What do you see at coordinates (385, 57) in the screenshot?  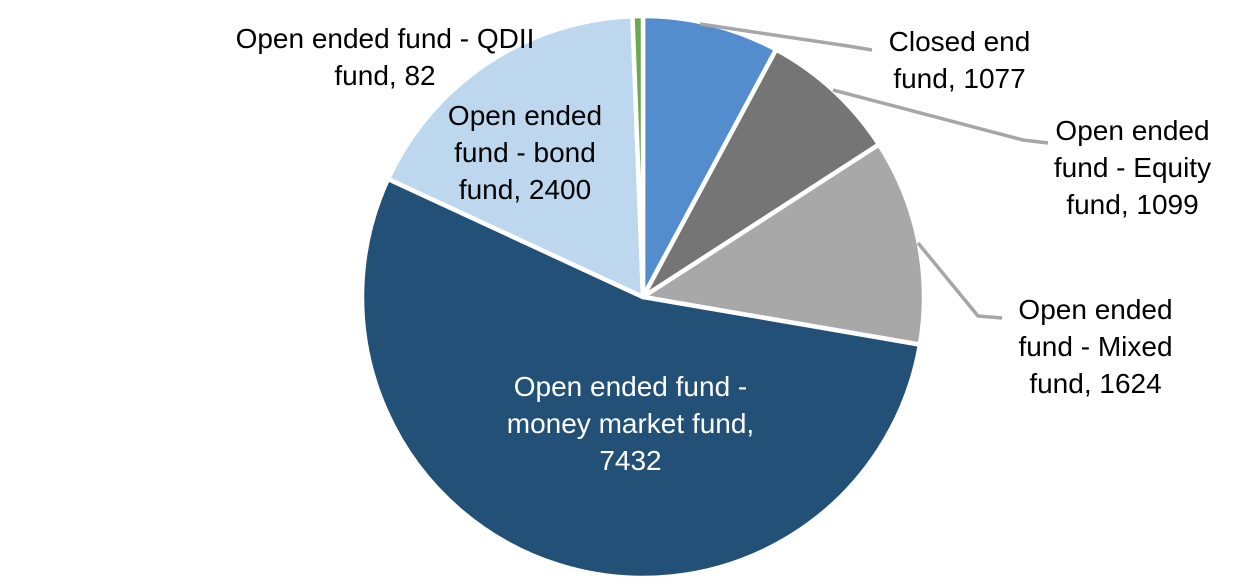 I see `data-label-qdii-fund: Open ended fund - QDII fund, 82` at bounding box center [385, 57].